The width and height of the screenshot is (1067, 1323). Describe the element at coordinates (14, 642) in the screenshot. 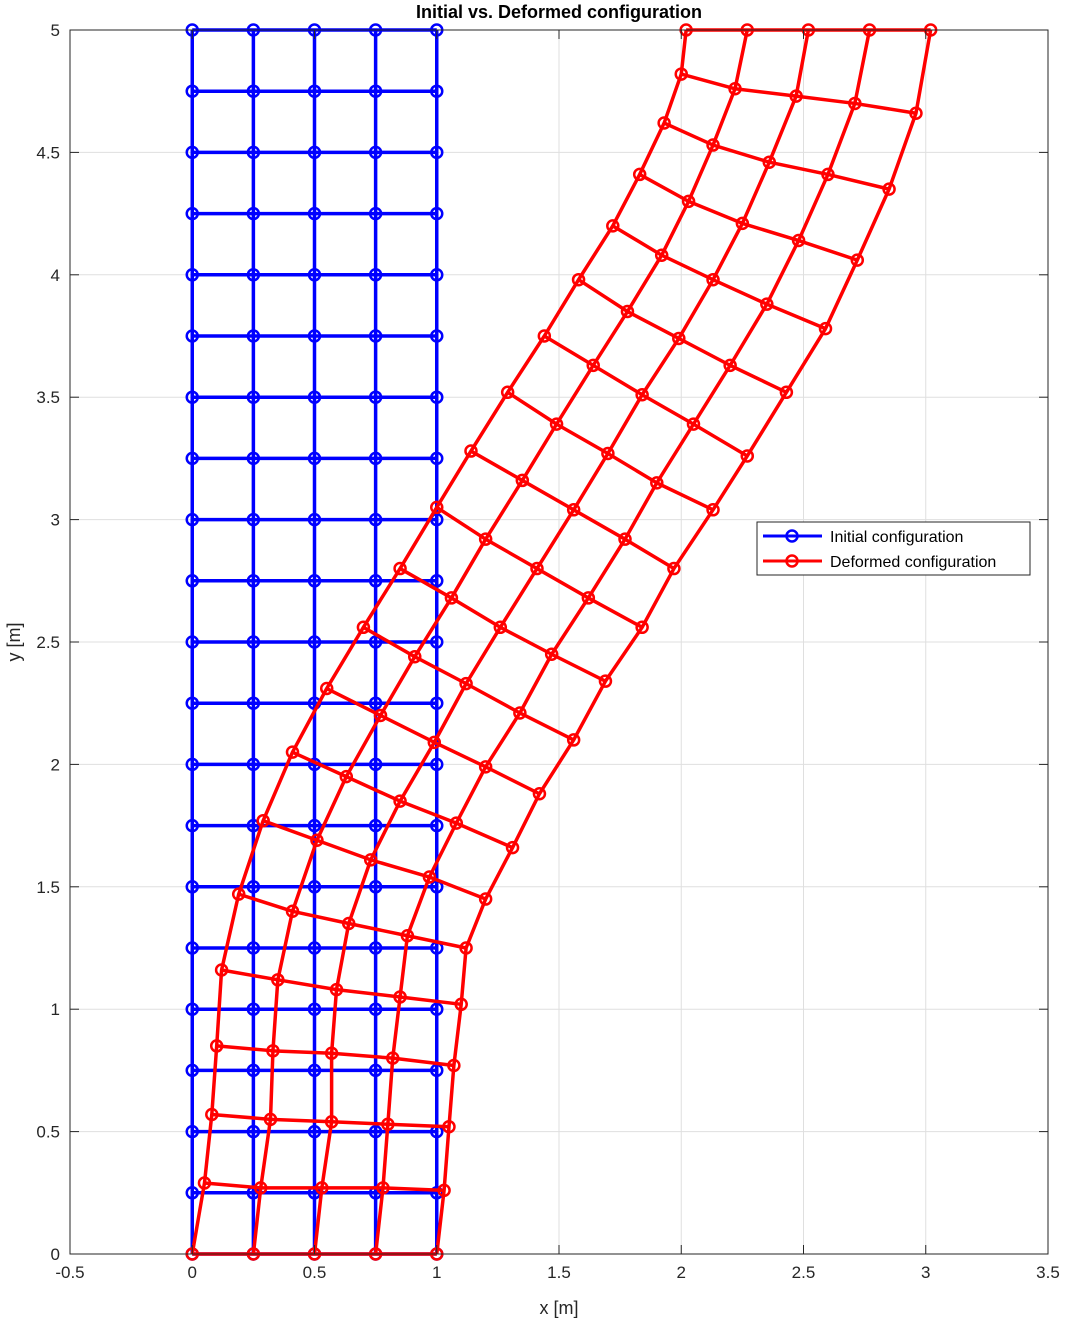

I see `y-axis-label: y [m]` at that location.